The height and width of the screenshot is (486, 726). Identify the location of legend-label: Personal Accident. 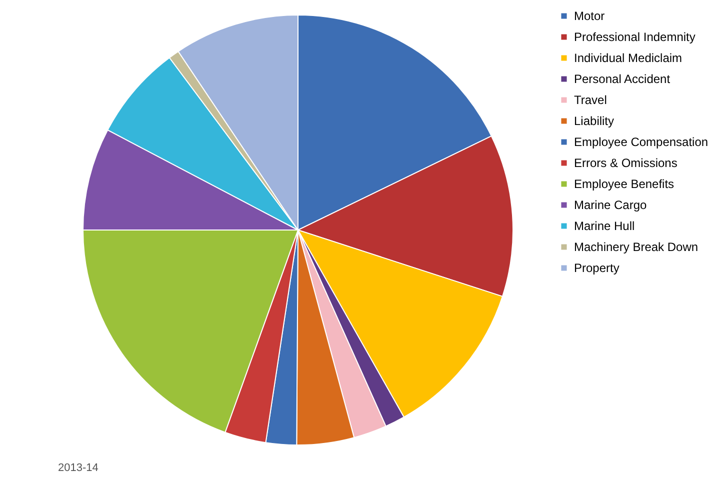
(622, 79).